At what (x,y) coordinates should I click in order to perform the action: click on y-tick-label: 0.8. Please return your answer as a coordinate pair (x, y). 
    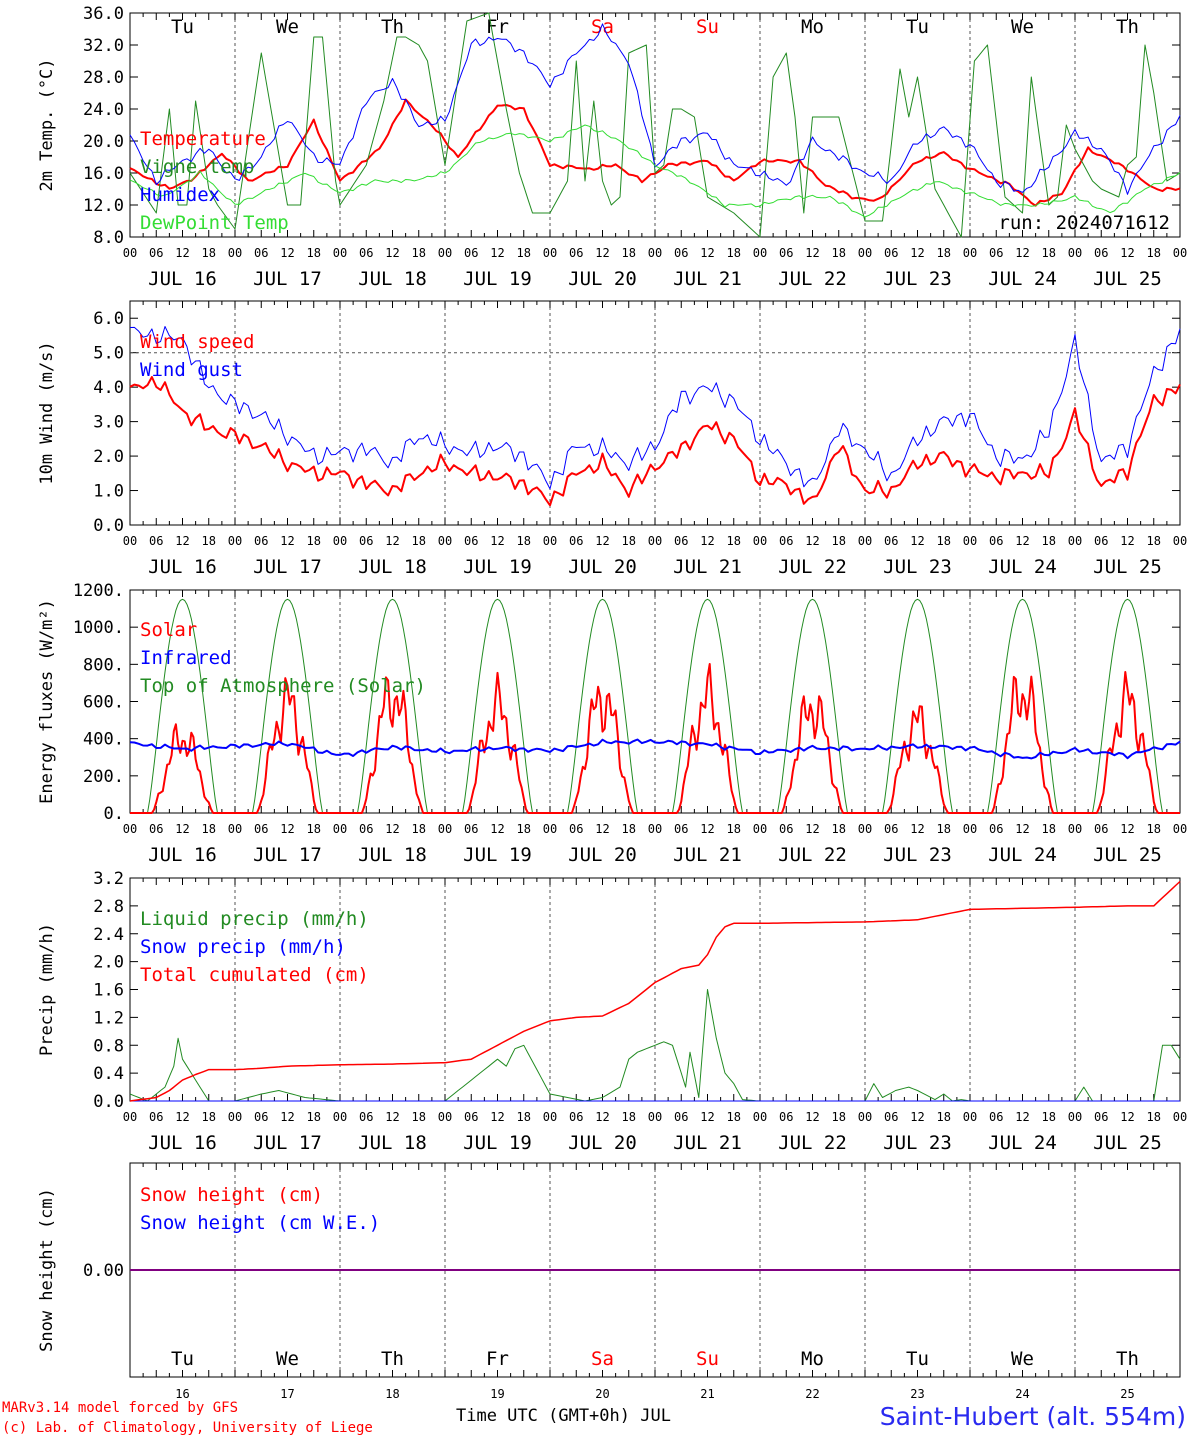
    Looking at the image, I should click on (108, 1046).